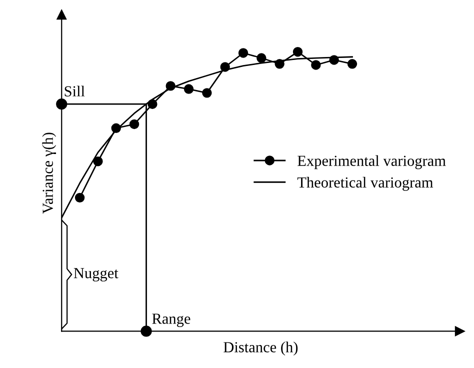 The width and height of the screenshot is (474, 368). I want to click on legend-label: Experimental variogram, so click(372, 162).